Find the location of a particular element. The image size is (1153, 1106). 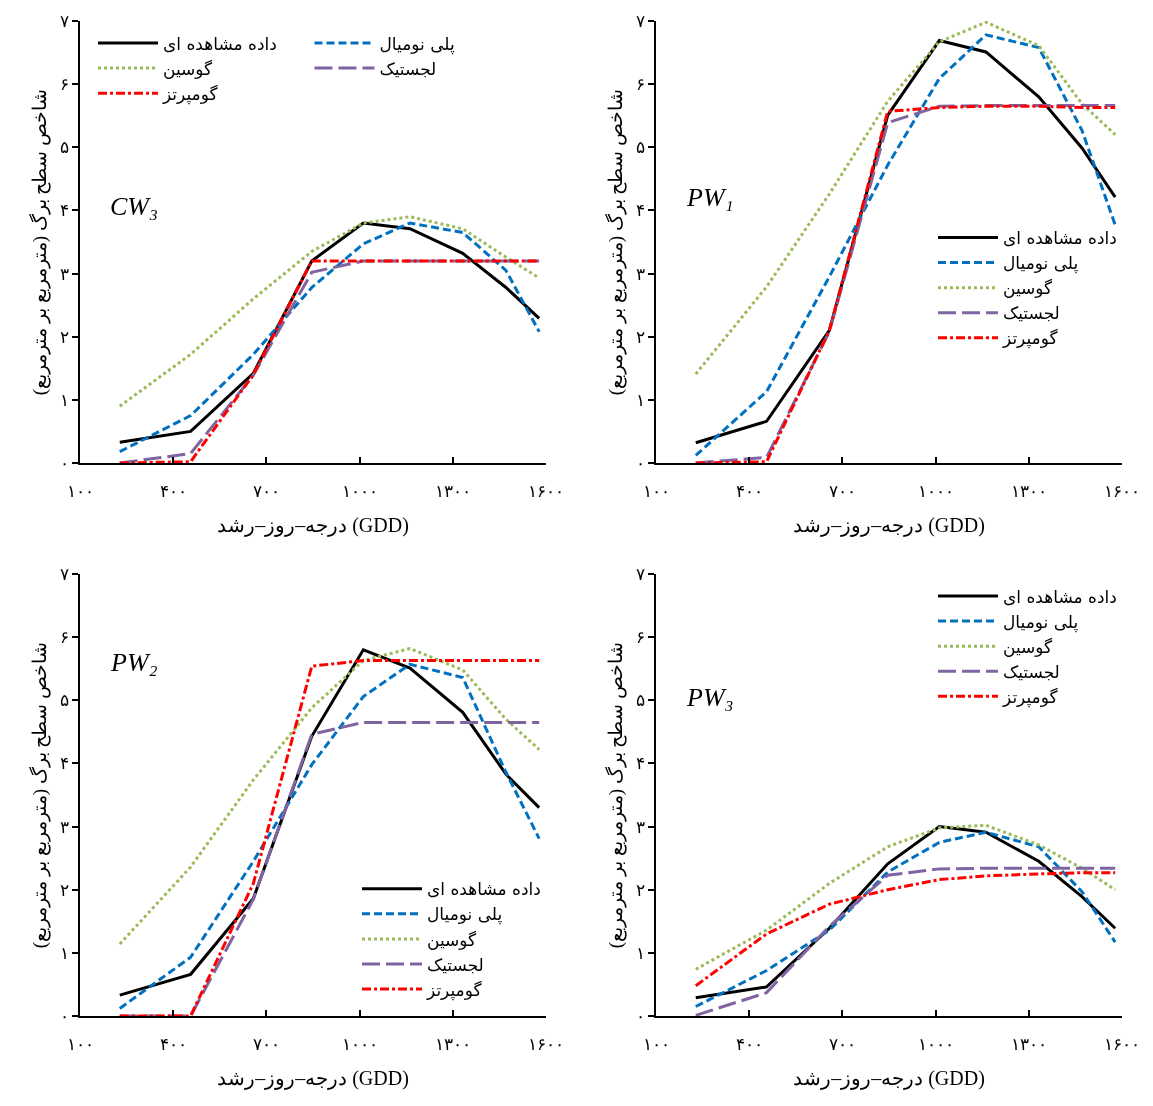

annotation: PW₂ is located at coordinates (134, 662).